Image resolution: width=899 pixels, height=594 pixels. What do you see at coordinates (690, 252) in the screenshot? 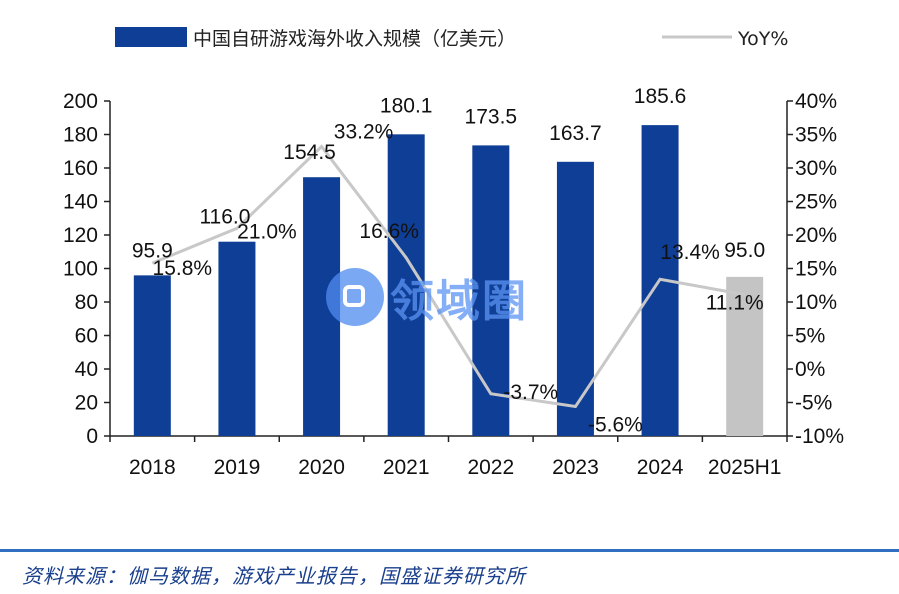
I see `yoy-value-label: 13.4%` at bounding box center [690, 252].